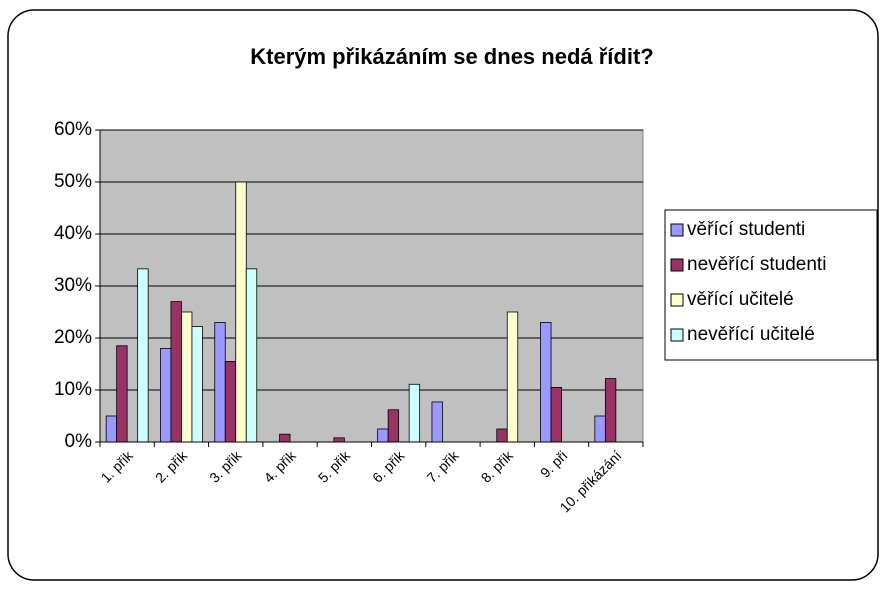 The height and width of the screenshot is (592, 883). What do you see at coordinates (73, 285) in the screenshot?
I see `y-tick-label: 30%` at bounding box center [73, 285].